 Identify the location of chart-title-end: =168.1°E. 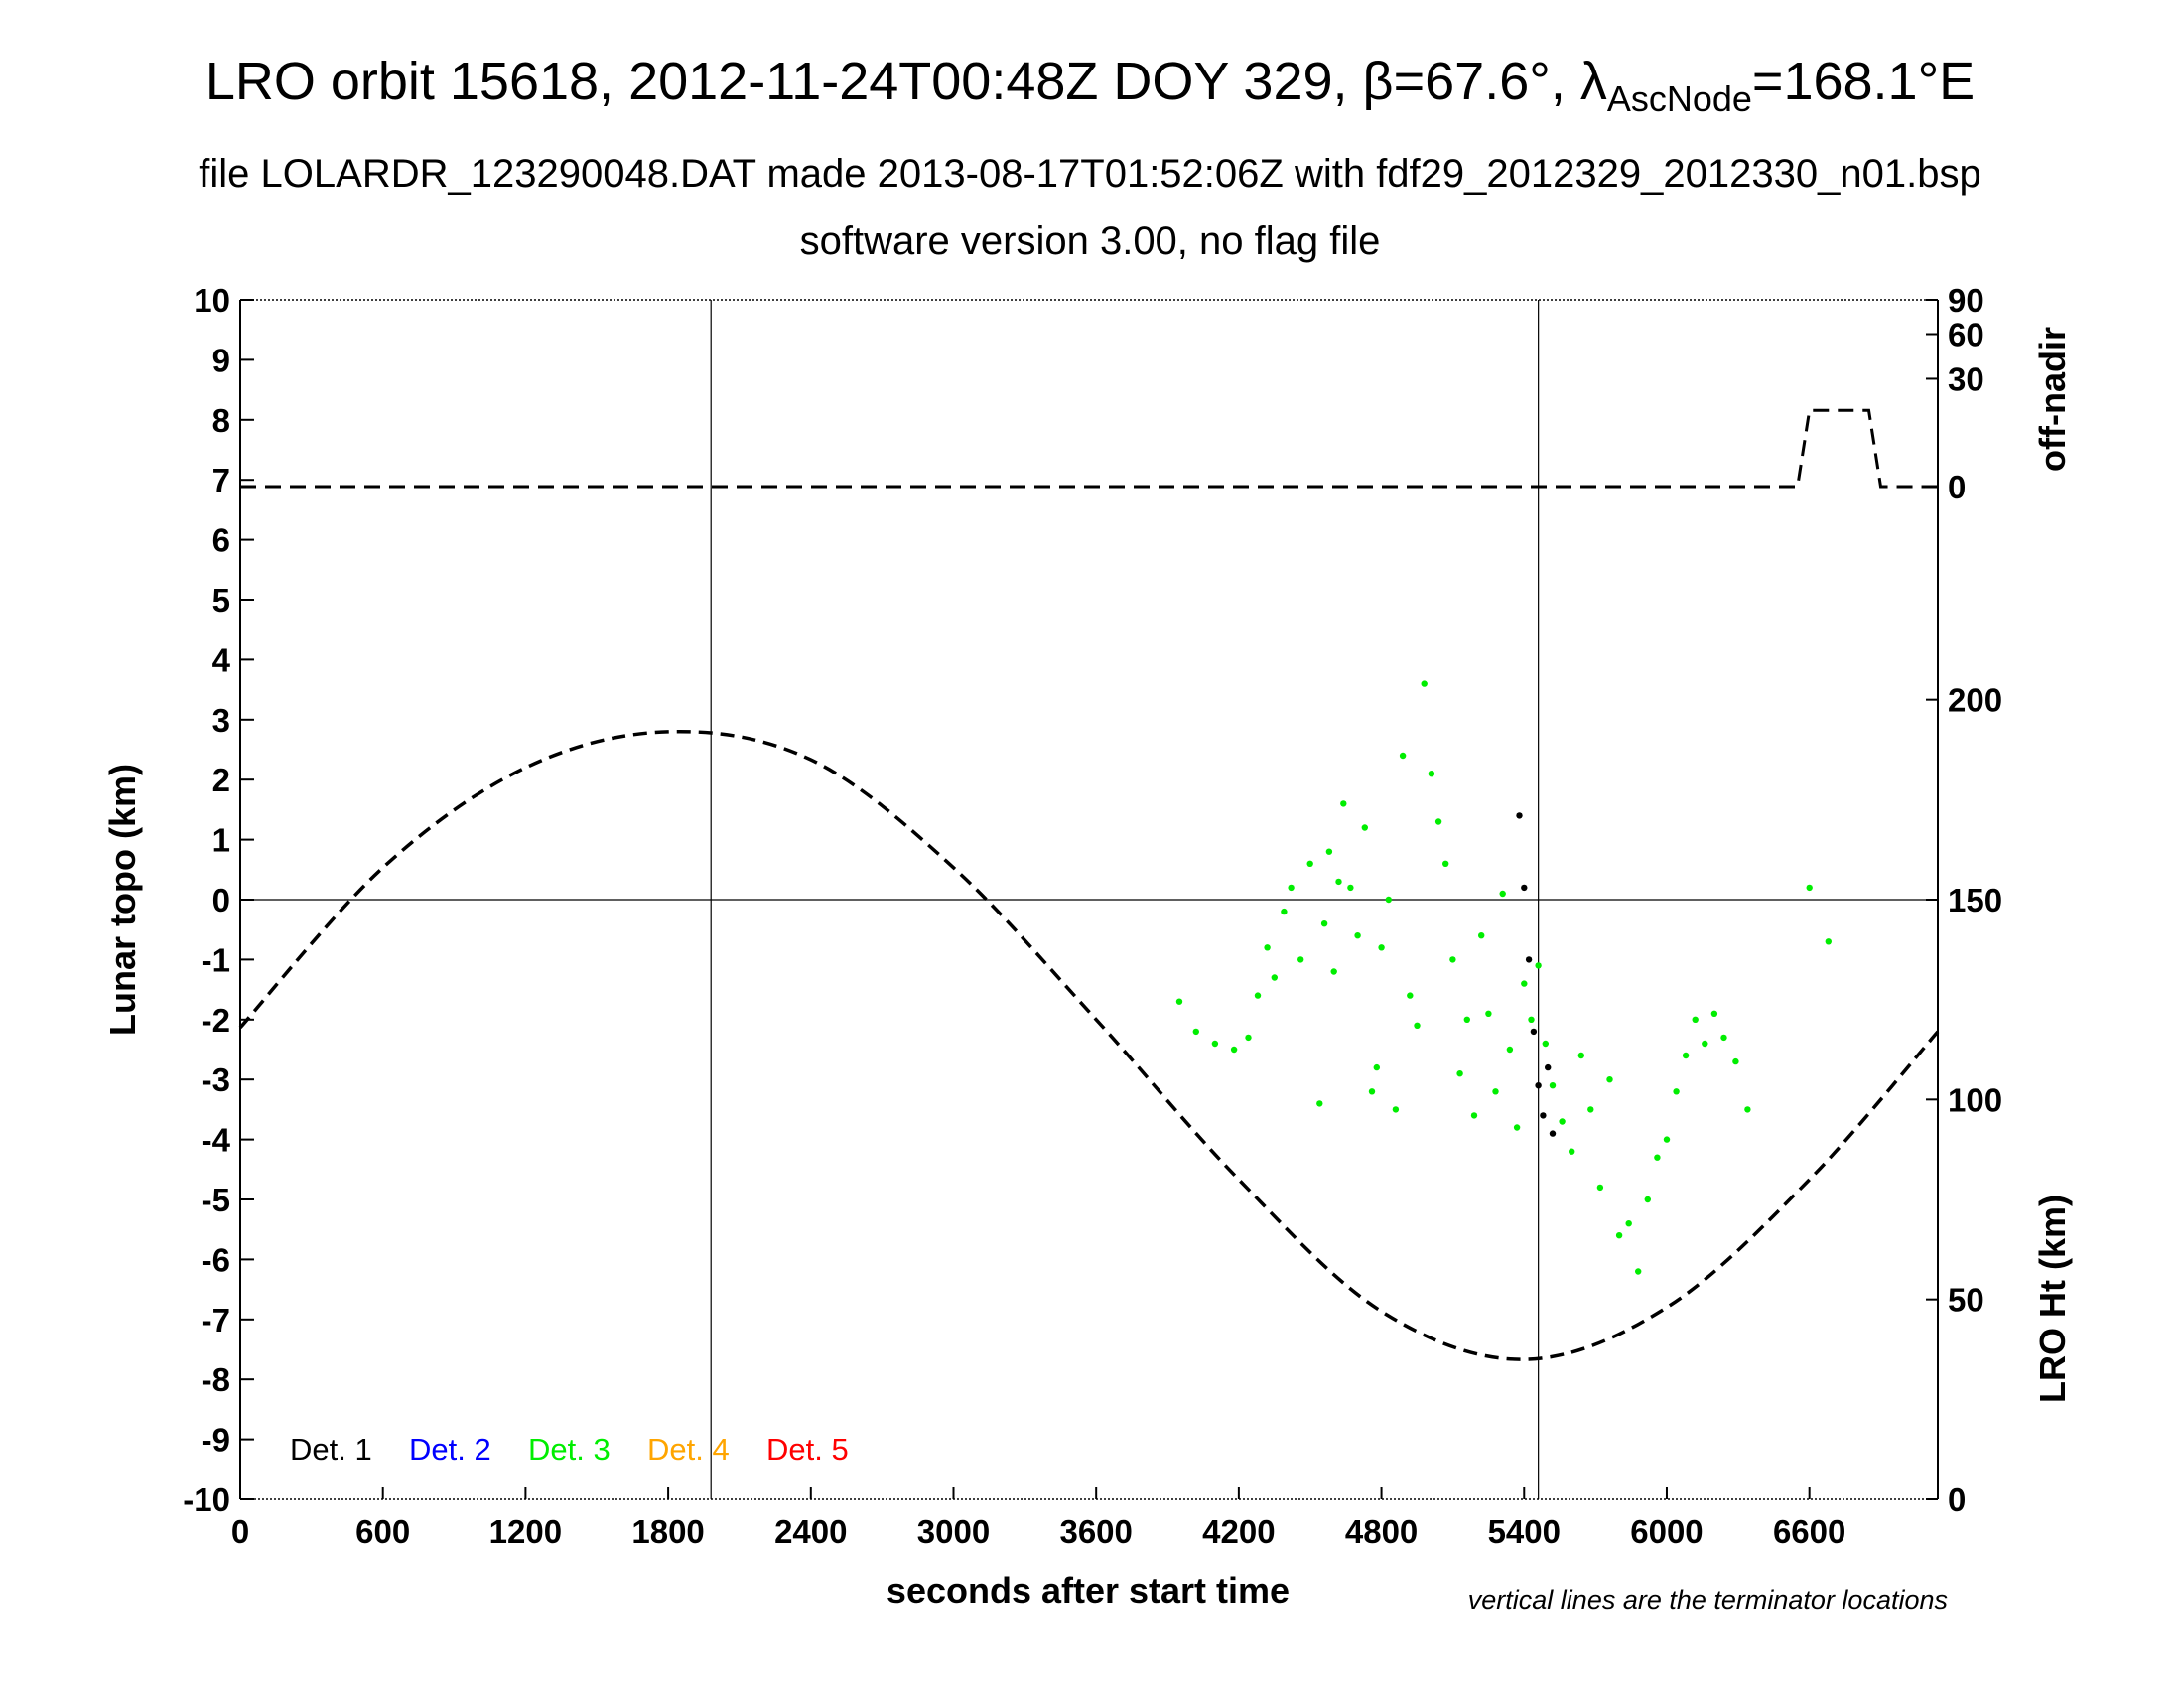
(1863, 81).